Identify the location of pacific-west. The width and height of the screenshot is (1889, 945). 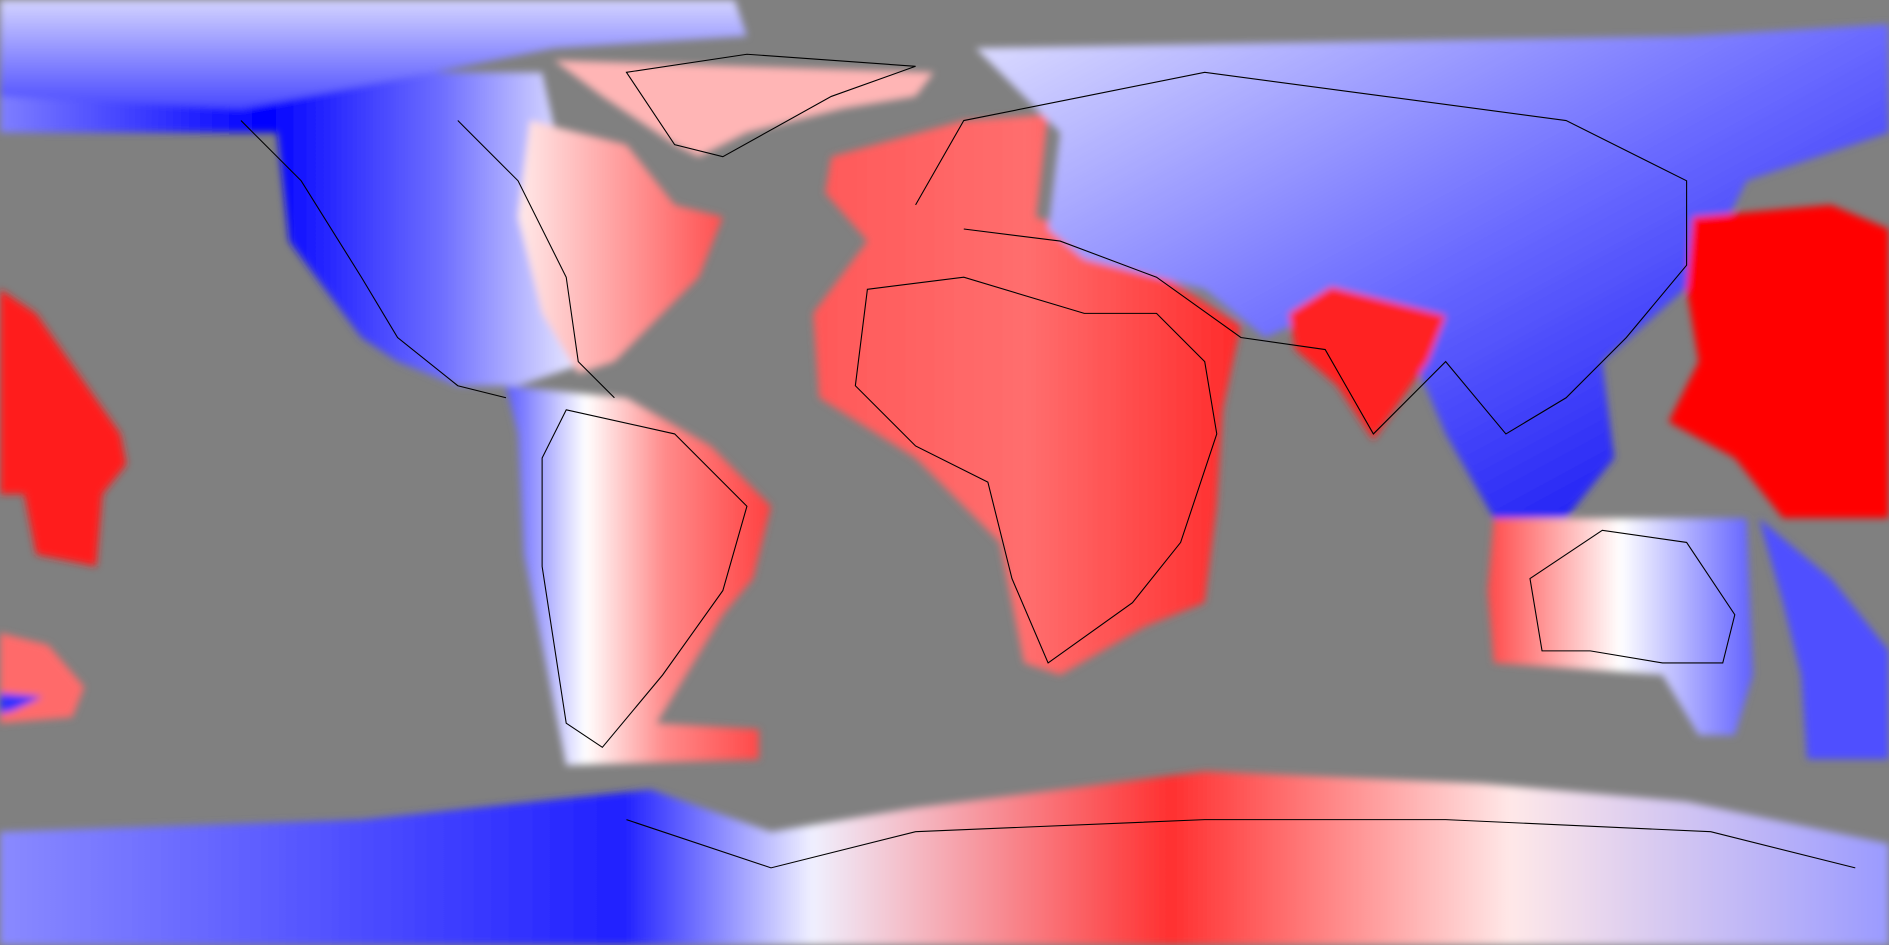
(63, 428).